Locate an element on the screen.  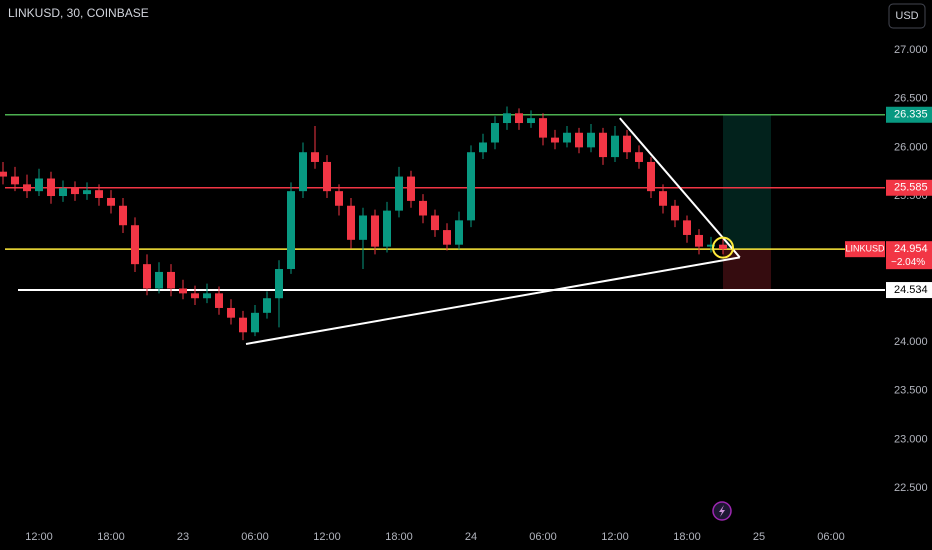
symbol-tag is located at coordinates (865, 249).